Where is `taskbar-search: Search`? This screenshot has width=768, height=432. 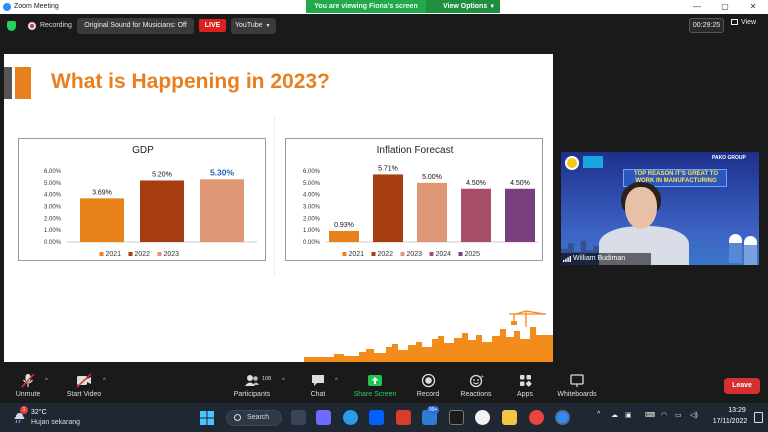 taskbar-search: Search is located at coordinates (254, 418).